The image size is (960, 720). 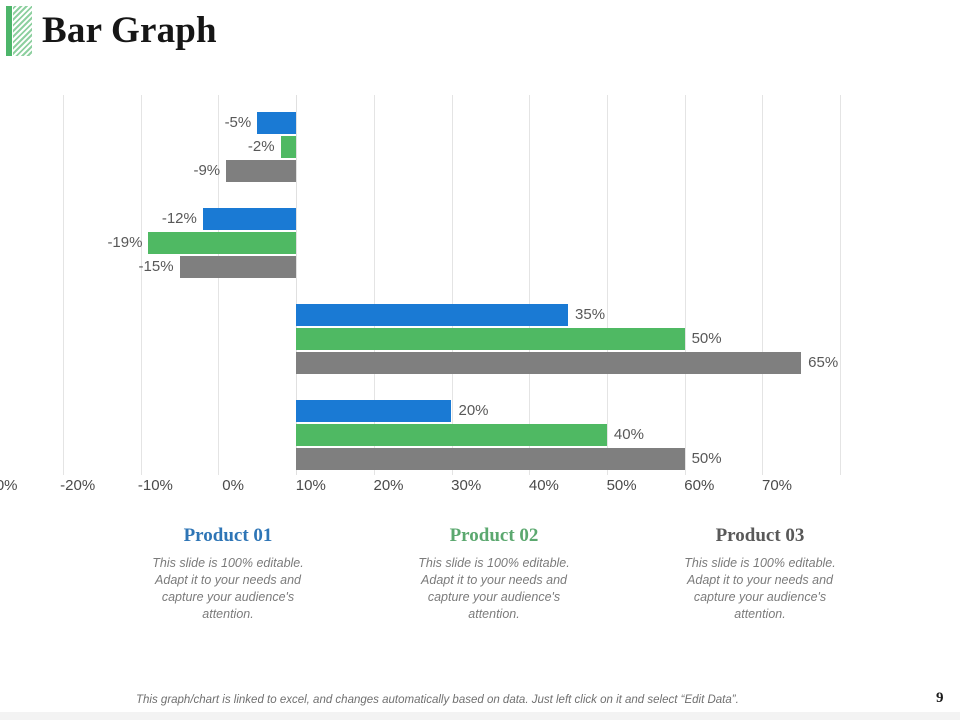 I want to click on bar-group-row: -19%, so click(x=451, y=243).